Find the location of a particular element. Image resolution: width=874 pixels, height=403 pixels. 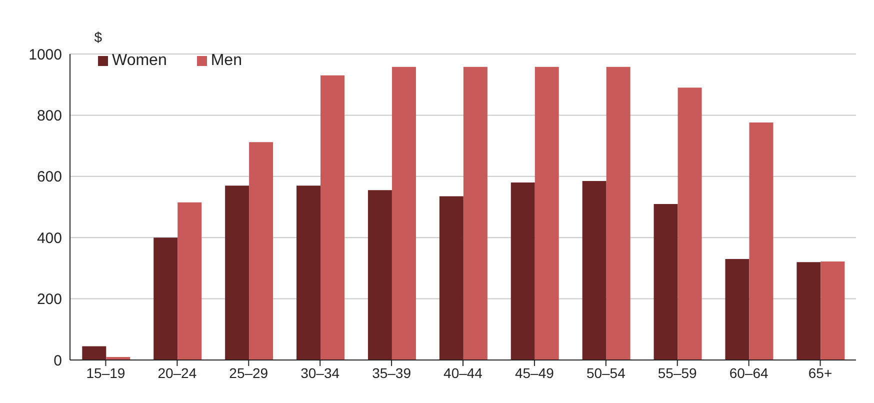

y-tick-label: 800 is located at coordinates (49, 116).